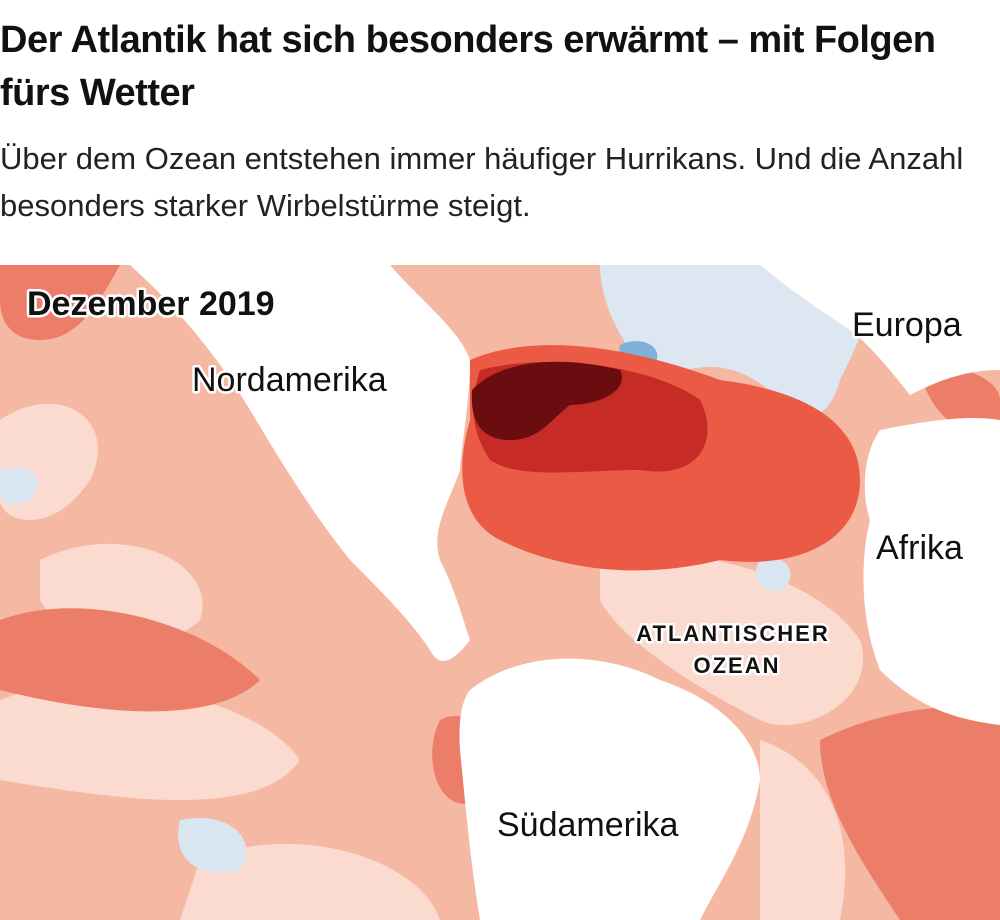 This screenshot has width=1000, height=920. Describe the element at coordinates (737, 665) in the screenshot. I see `ocean-label: OZEAN` at that location.